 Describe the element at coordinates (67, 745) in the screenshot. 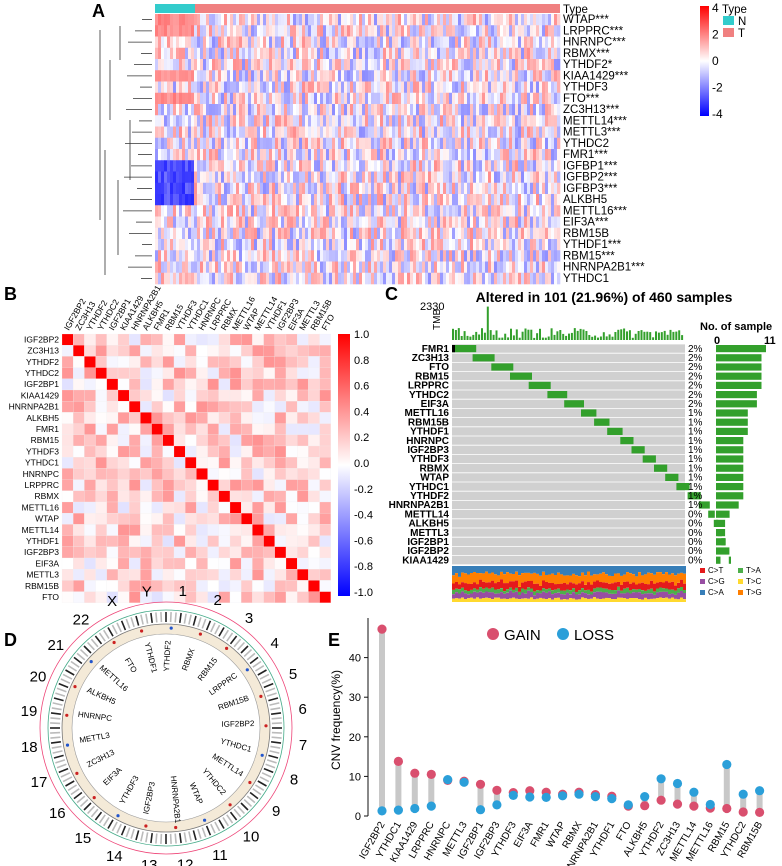

I see `circos-cnv-marker` at that location.